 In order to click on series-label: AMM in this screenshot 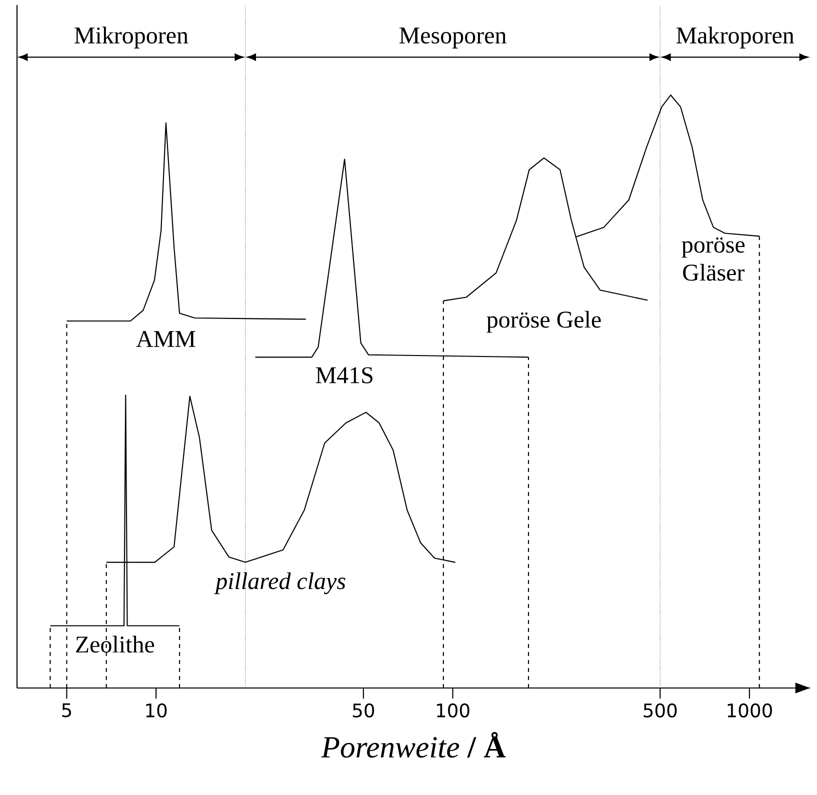, I will do `click(166, 339)`.